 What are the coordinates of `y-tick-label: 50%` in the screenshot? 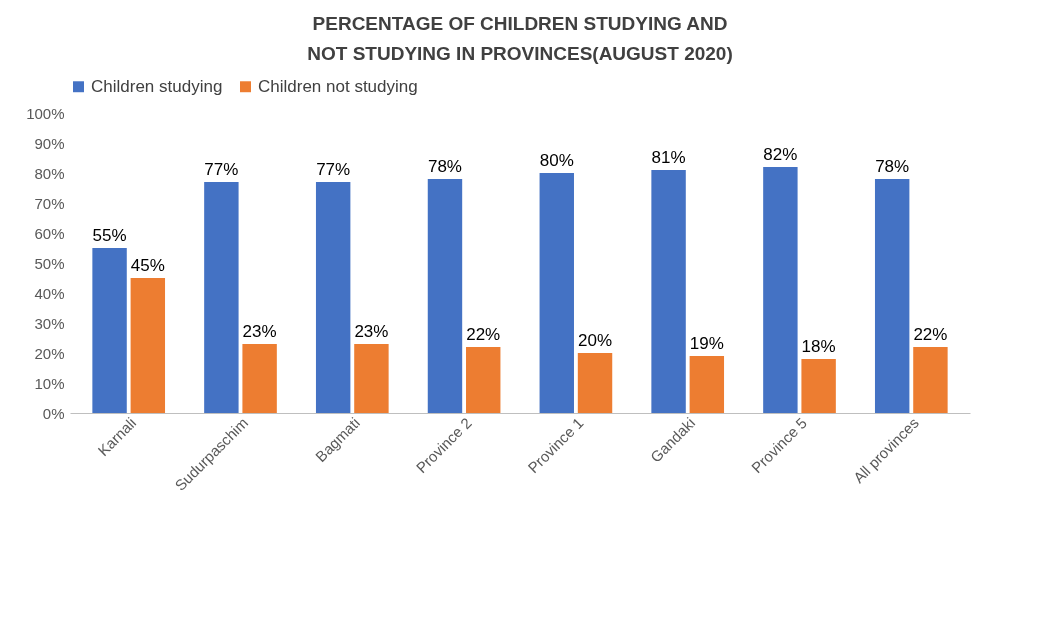 It's located at (49, 263).